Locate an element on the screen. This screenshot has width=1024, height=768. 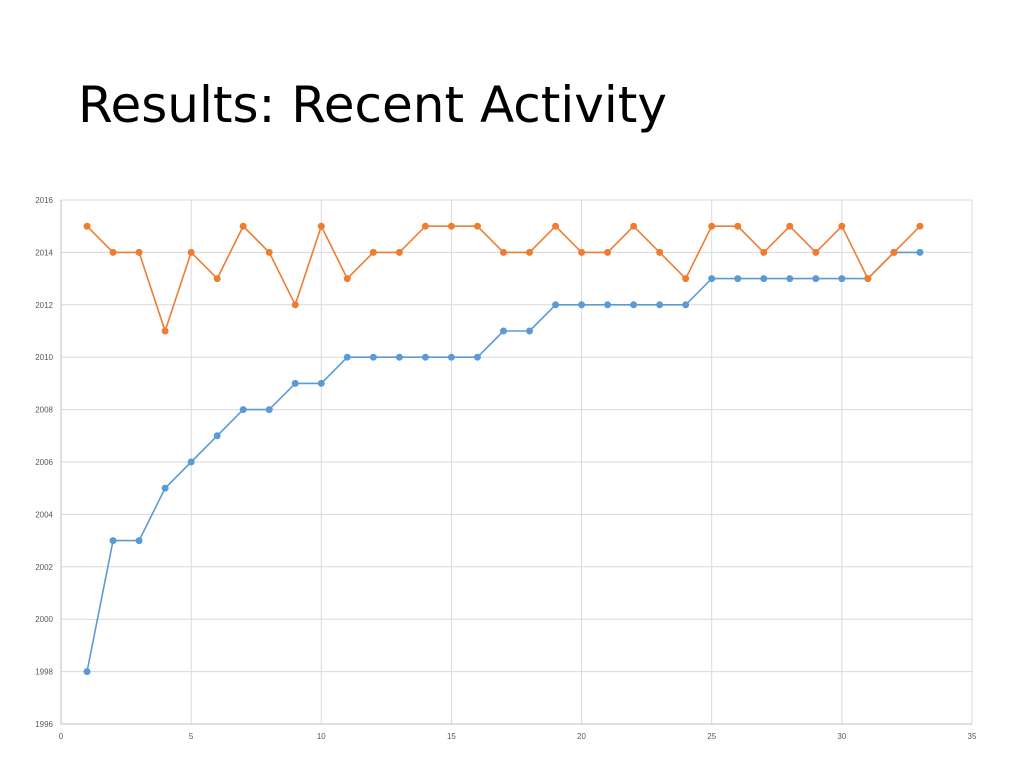
x-tick-label: 25 is located at coordinates (711, 736).